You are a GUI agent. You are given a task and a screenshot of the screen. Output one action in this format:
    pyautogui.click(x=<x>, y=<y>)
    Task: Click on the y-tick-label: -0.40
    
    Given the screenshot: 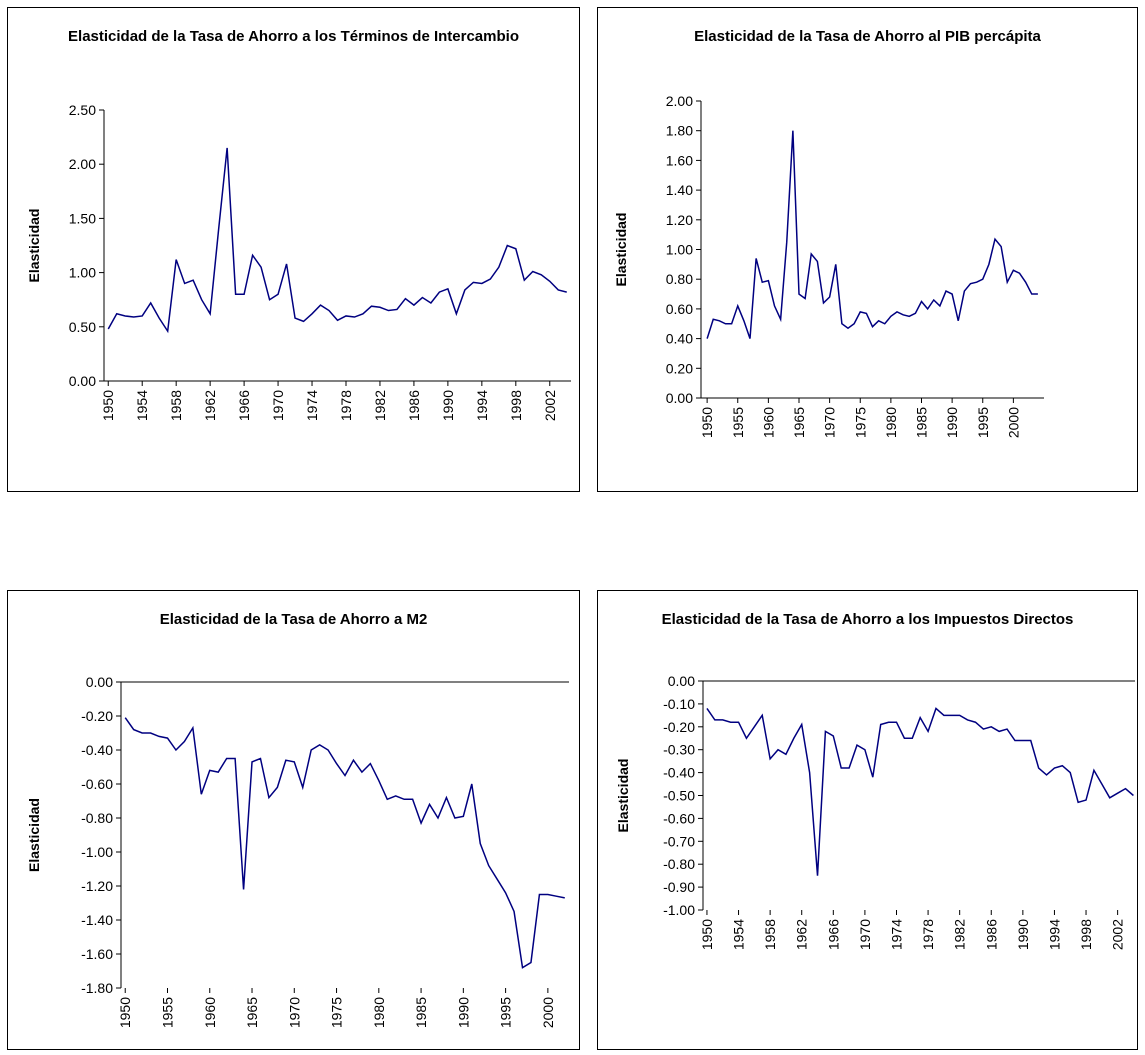 What is the action you would take?
    pyautogui.click(x=97, y=750)
    